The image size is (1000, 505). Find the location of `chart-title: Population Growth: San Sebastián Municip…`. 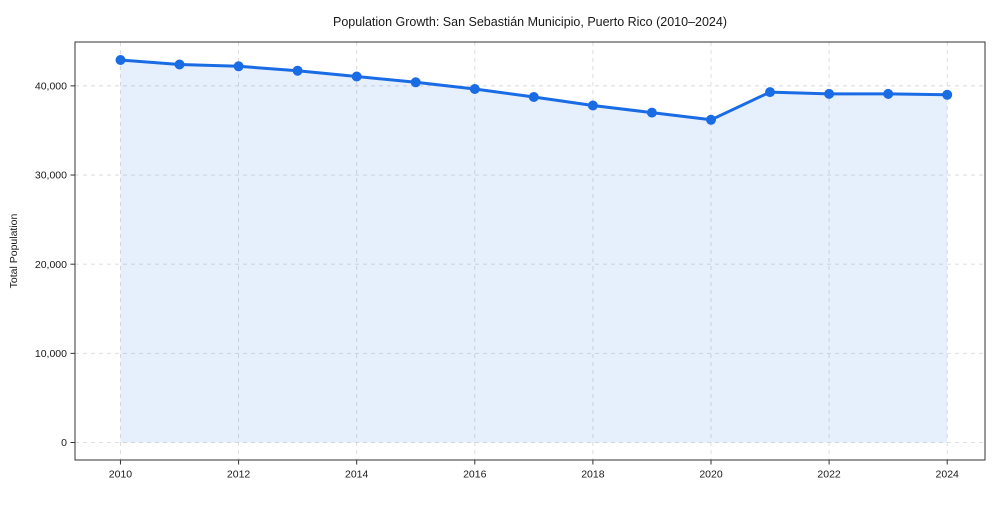

chart-title: Population Growth: San Sebastián Municip… is located at coordinates (530, 22).